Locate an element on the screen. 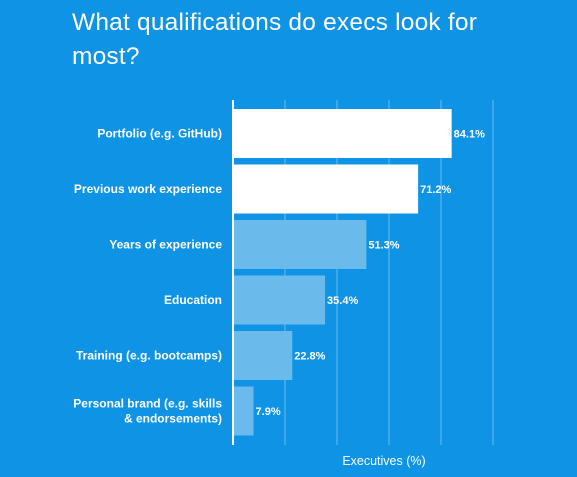 Image resolution: width=577 pixels, height=477 pixels. category-label-line: Years of experience is located at coordinates (165, 245).